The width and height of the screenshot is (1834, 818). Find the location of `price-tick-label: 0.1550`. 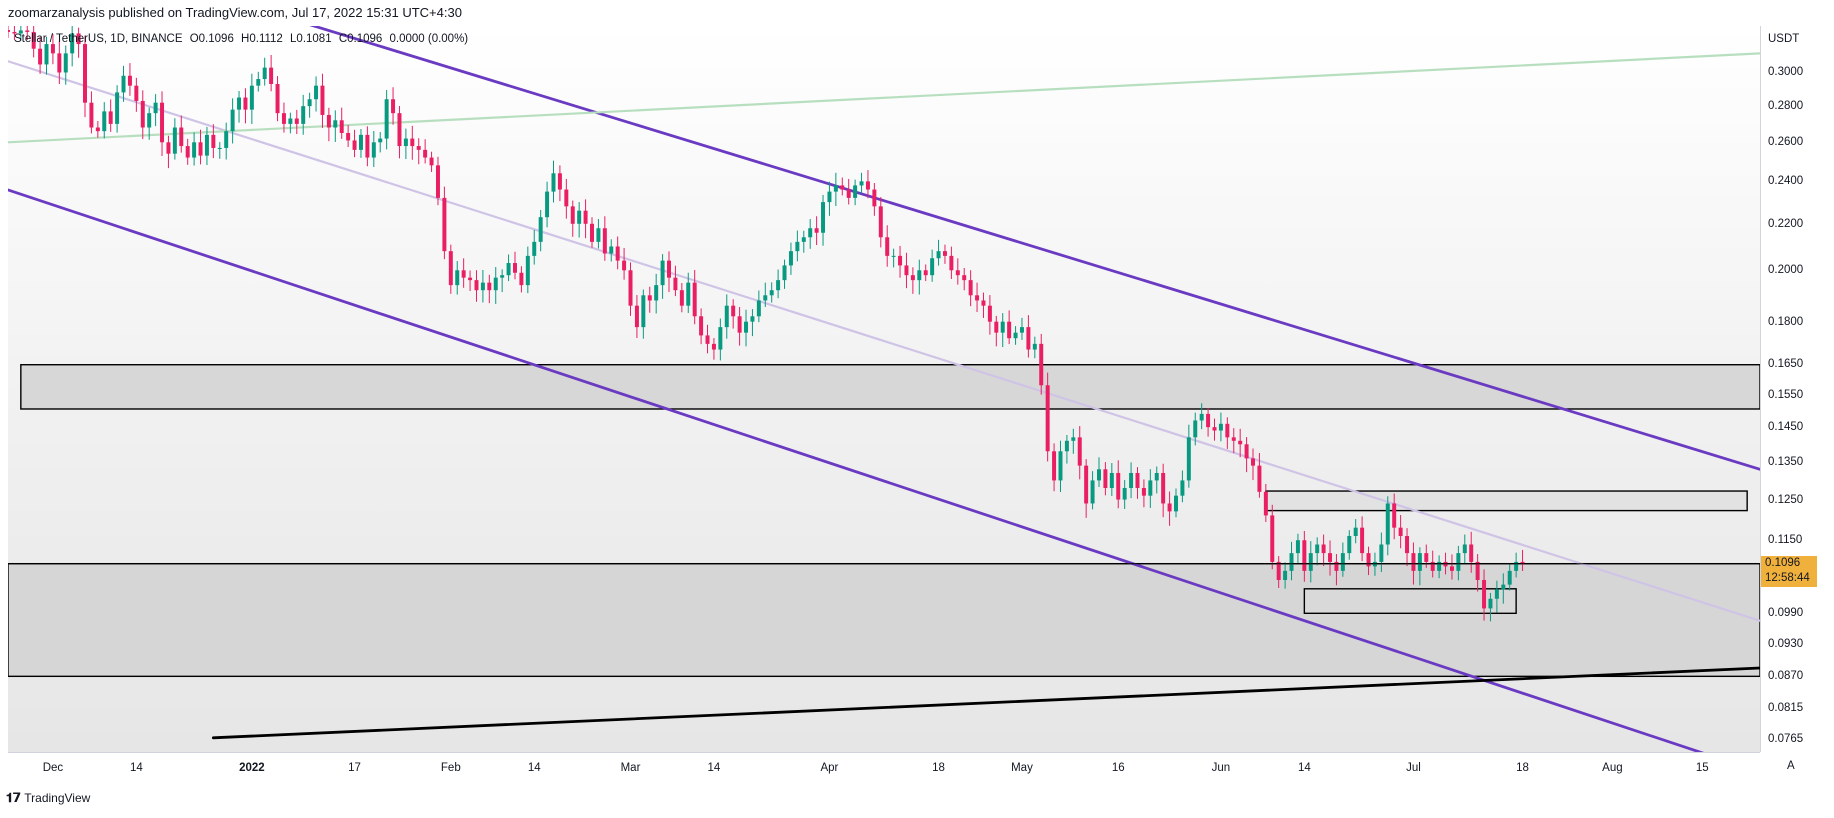

price-tick-label: 0.1550 is located at coordinates (1786, 394).